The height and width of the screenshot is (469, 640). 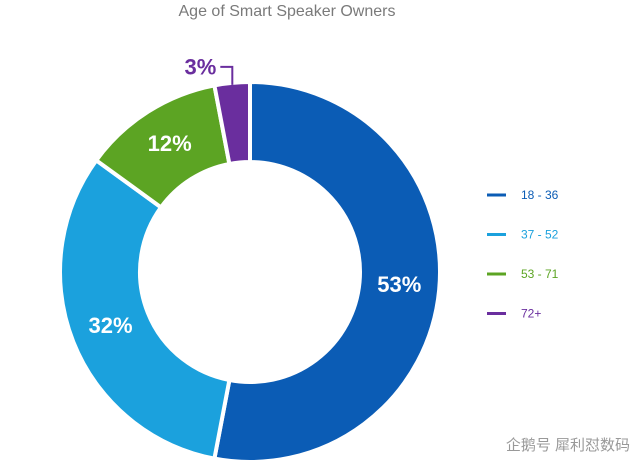 I want to click on legend-label: 37 - 52, so click(x=540, y=235).